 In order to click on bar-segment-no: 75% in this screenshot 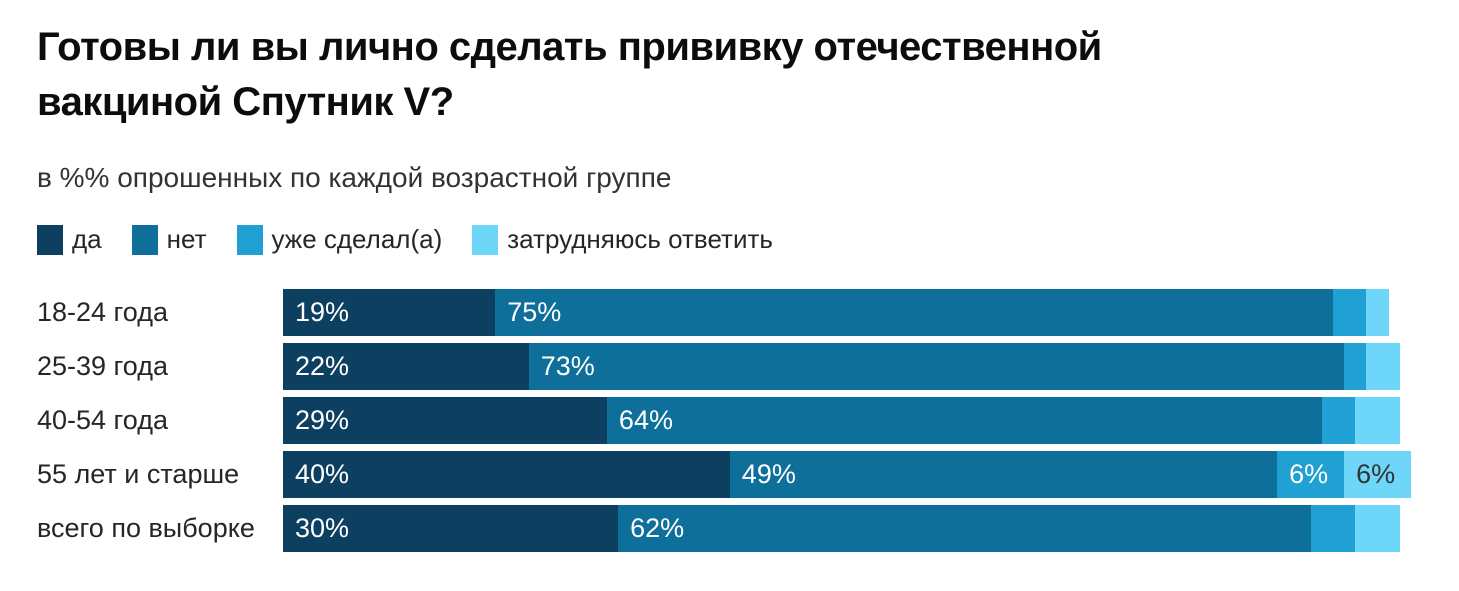, I will do `click(914, 312)`.